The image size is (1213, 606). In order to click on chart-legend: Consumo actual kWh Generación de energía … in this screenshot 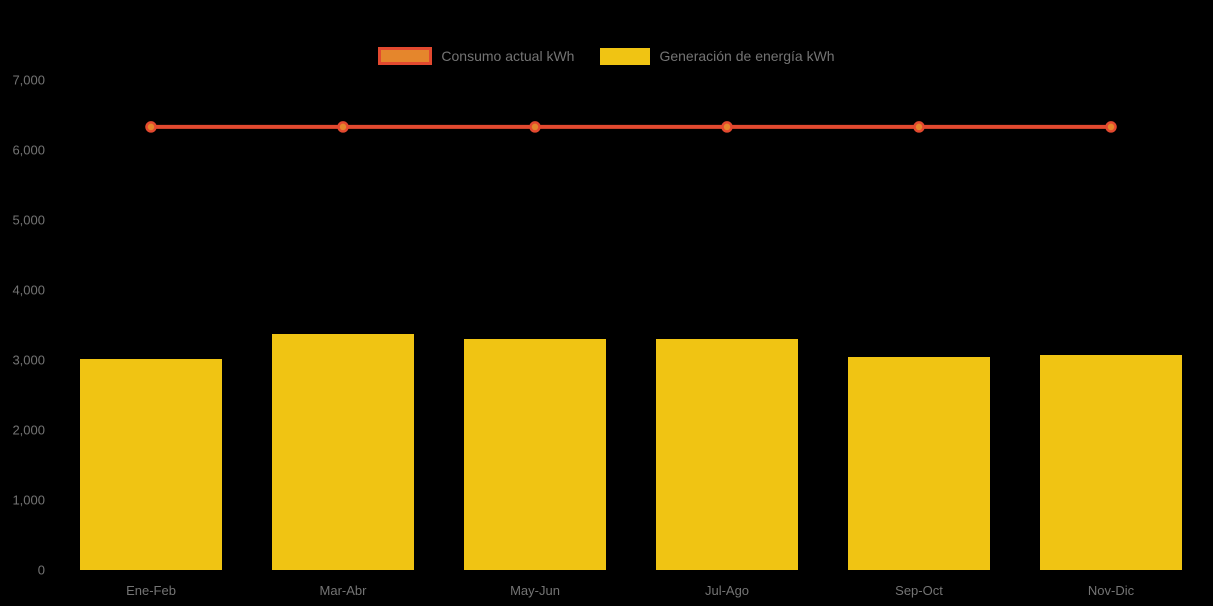, I will do `click(606, 56)`.